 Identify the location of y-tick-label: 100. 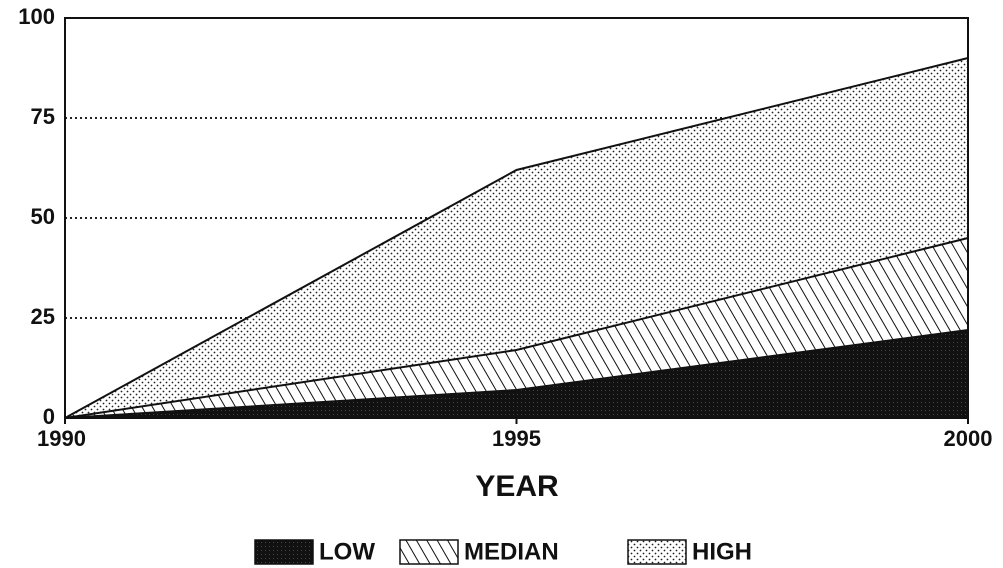
(36, 16).